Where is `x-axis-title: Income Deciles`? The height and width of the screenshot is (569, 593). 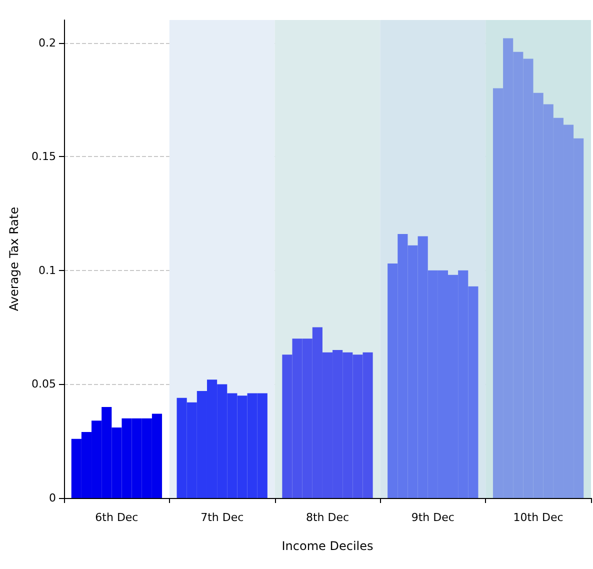
x-axis-title: Income Deciles is located at coordinates (328, 546).